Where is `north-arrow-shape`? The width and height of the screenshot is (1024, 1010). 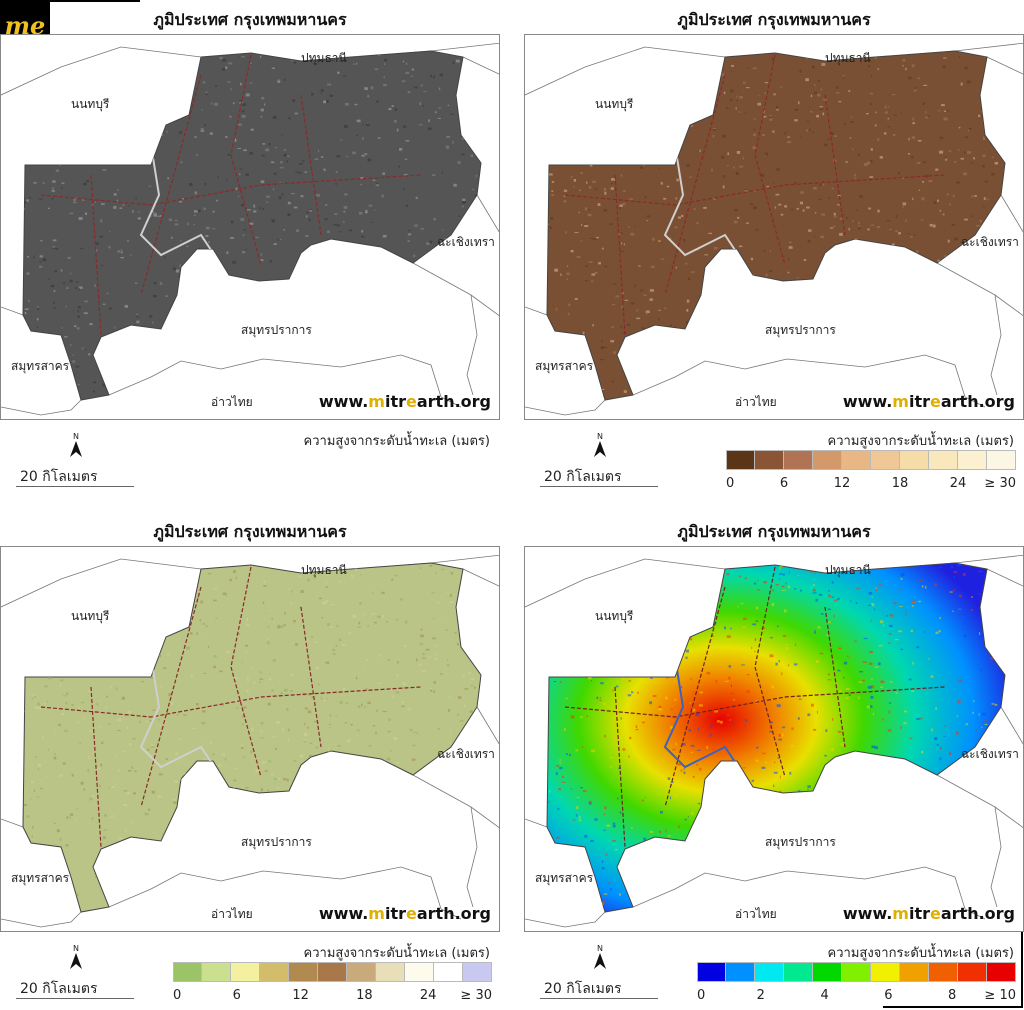
north-arrow-shape is located at coordinates (600, 449).